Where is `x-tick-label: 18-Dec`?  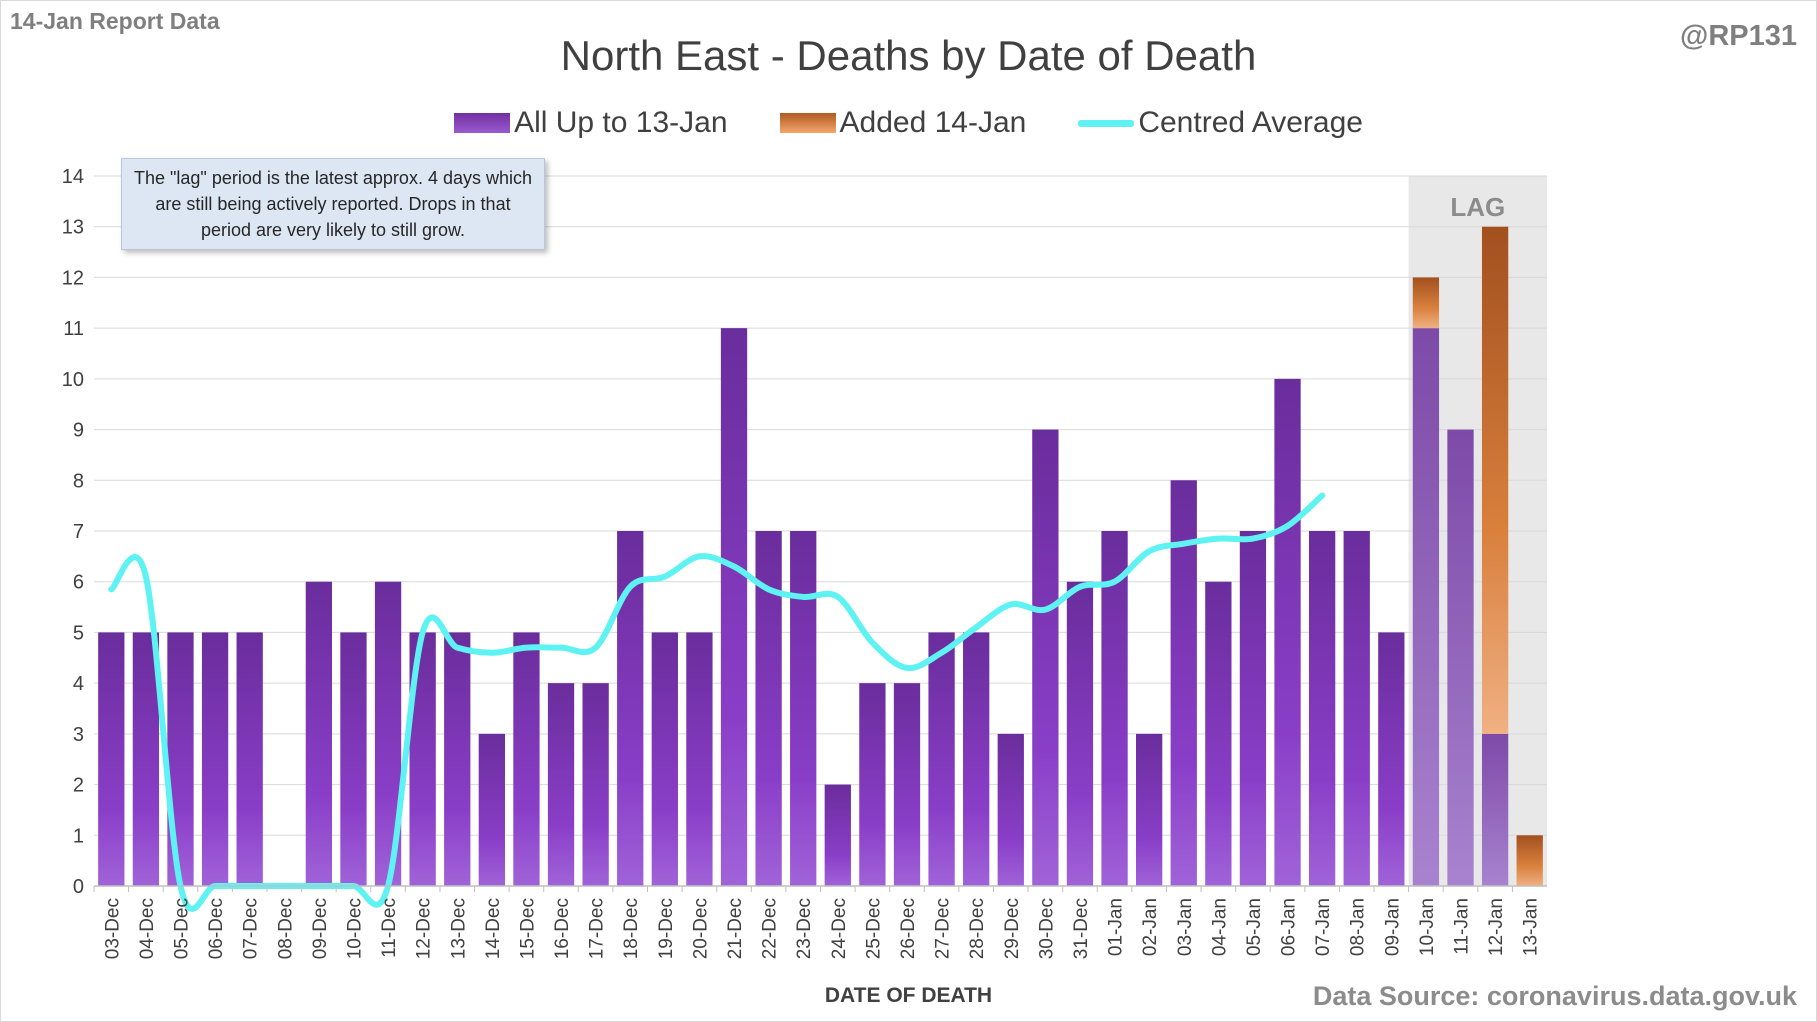
x-tick-label: 18-Dec is located at coordinates (631, 928).